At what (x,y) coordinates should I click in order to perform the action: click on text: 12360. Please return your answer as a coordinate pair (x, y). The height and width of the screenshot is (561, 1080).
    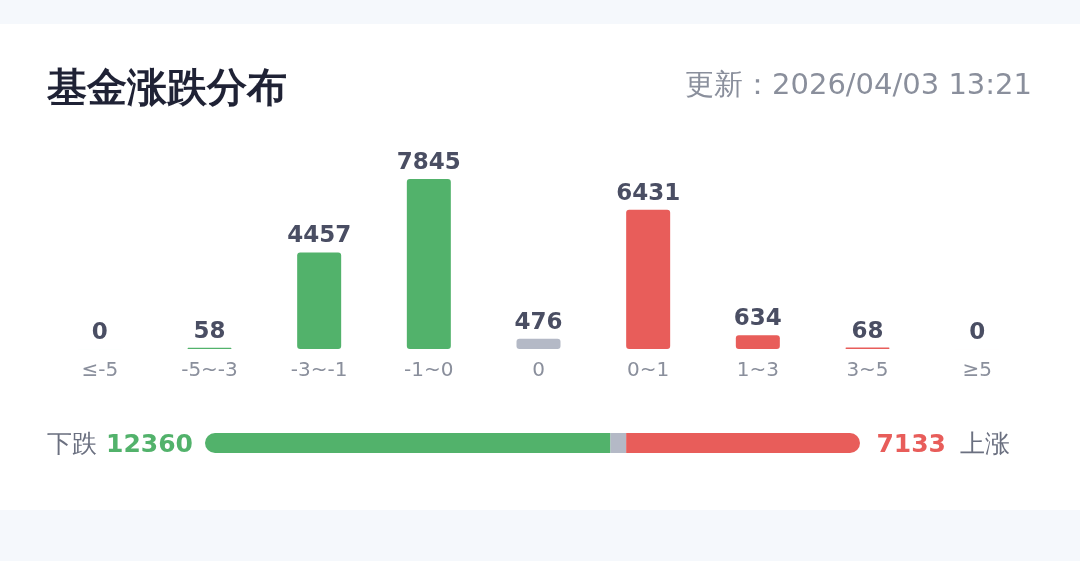
    Looking at the image, I should click on (149, 443).